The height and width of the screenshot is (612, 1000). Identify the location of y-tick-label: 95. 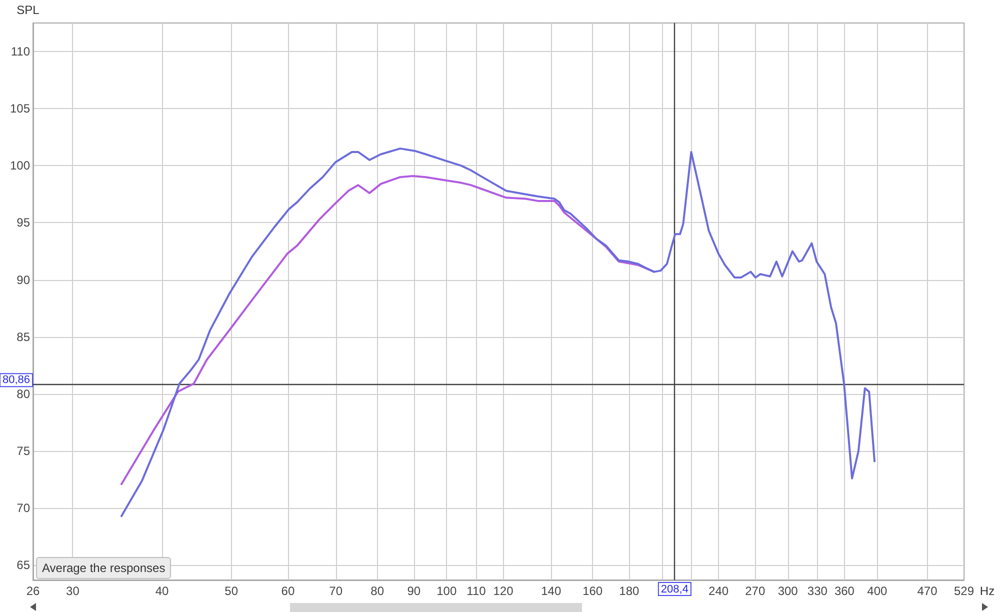
(23, 223).